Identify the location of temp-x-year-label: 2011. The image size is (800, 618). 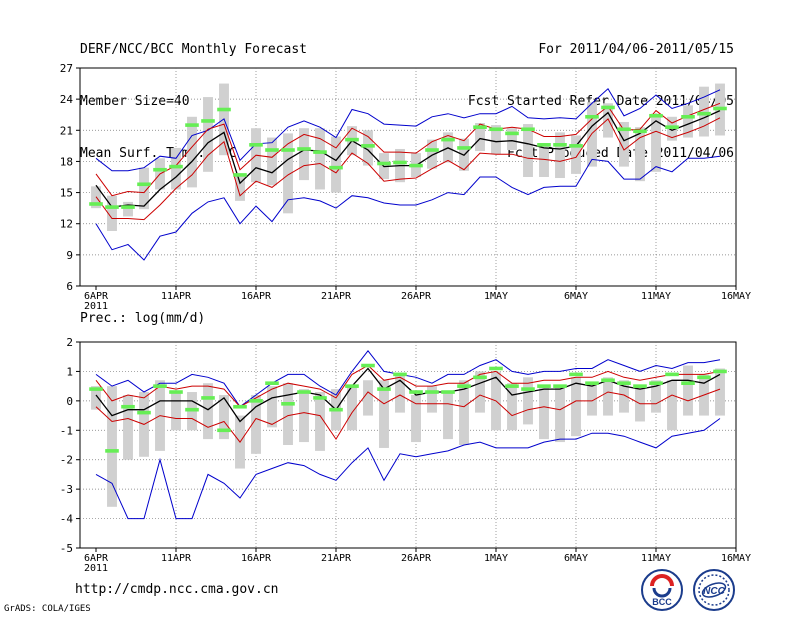
(96, 306).